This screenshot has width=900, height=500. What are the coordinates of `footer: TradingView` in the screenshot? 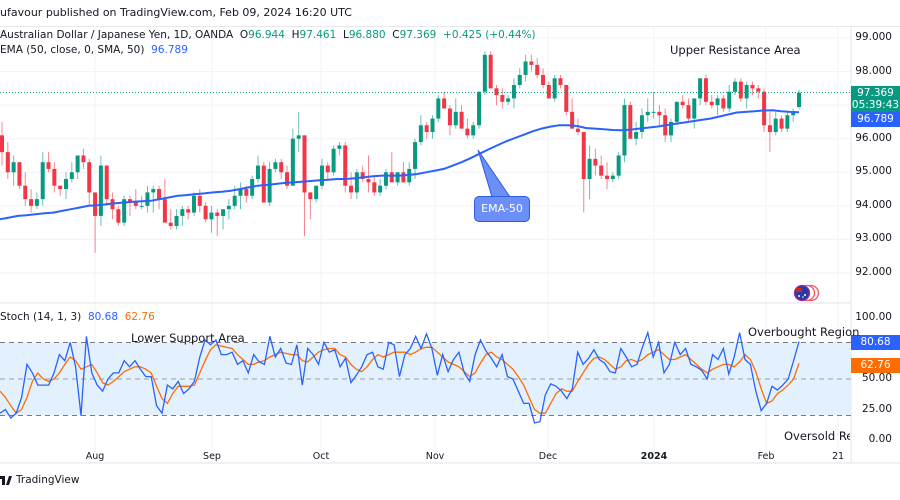 It's located at (39, 480).